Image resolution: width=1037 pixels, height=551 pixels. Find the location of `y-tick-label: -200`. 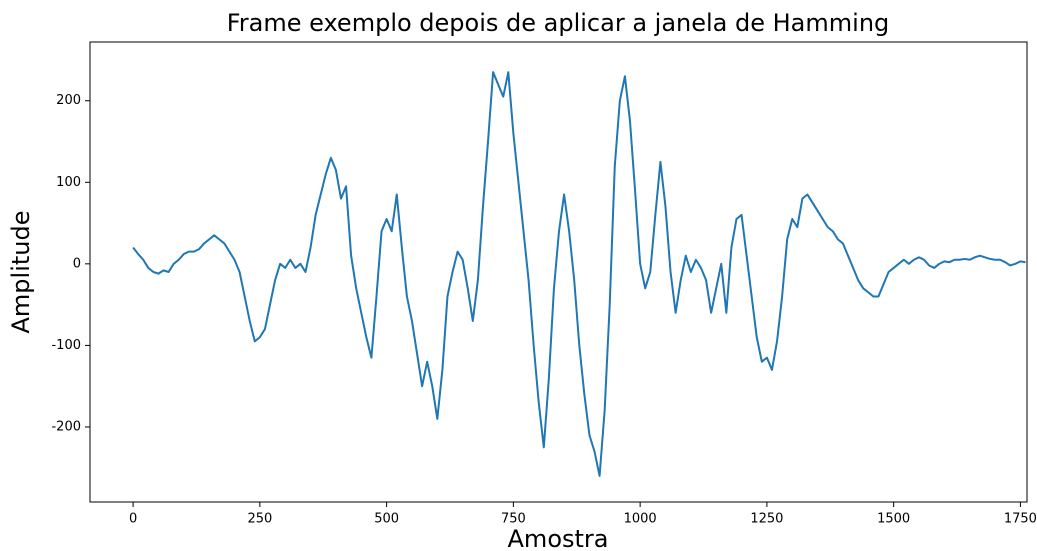

y-tick-label: -200 is located at coordinates (66, 426).